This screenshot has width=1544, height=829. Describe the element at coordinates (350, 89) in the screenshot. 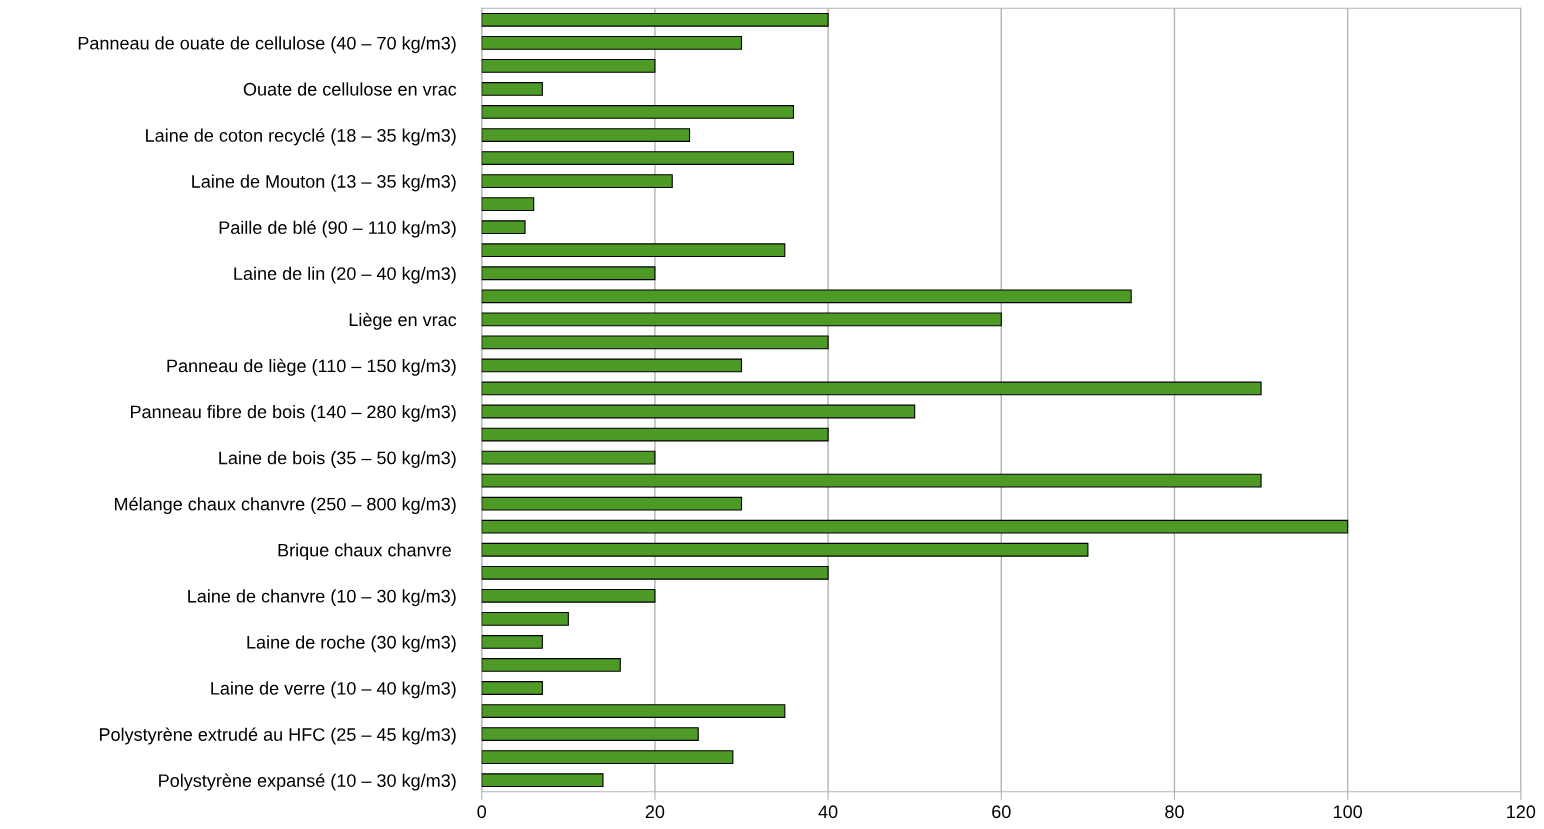

I see `y-tick-label: Ouate de cellulose en vrac` at that location.